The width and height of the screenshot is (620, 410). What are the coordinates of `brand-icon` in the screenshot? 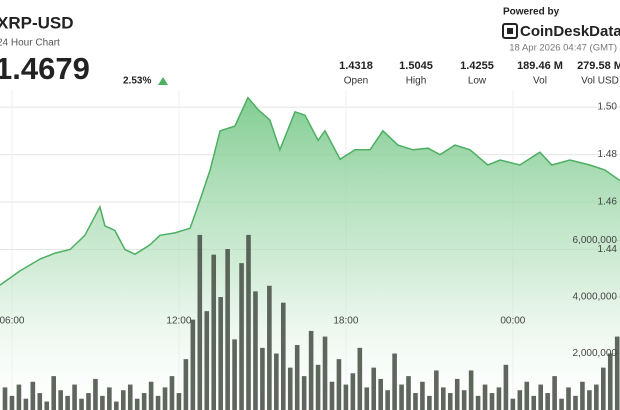 It's located at (510, 31).